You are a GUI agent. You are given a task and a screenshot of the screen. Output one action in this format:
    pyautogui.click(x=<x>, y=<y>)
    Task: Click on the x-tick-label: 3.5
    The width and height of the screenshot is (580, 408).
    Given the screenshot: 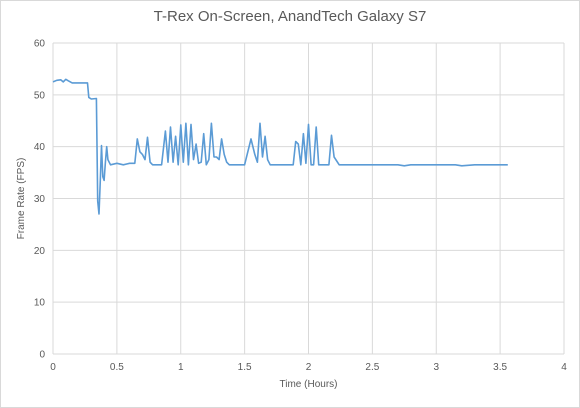 What is the action you would take?
    pyautogui.click(x=500, y=367)
    